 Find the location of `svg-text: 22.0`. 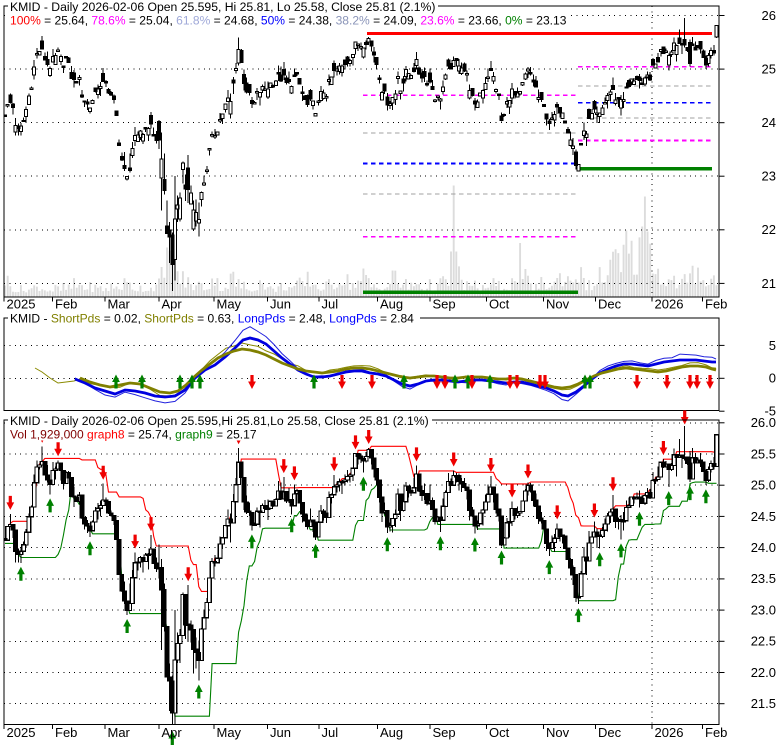

svg-text: 22.0 is located at coordinates (763, 672).